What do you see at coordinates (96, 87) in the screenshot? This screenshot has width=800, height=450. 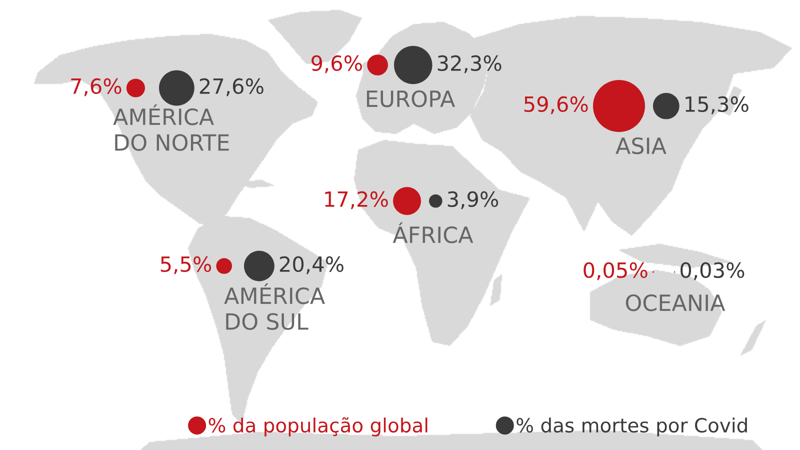 I see `data-label: 7,6%` at bounding box center [96, 87].